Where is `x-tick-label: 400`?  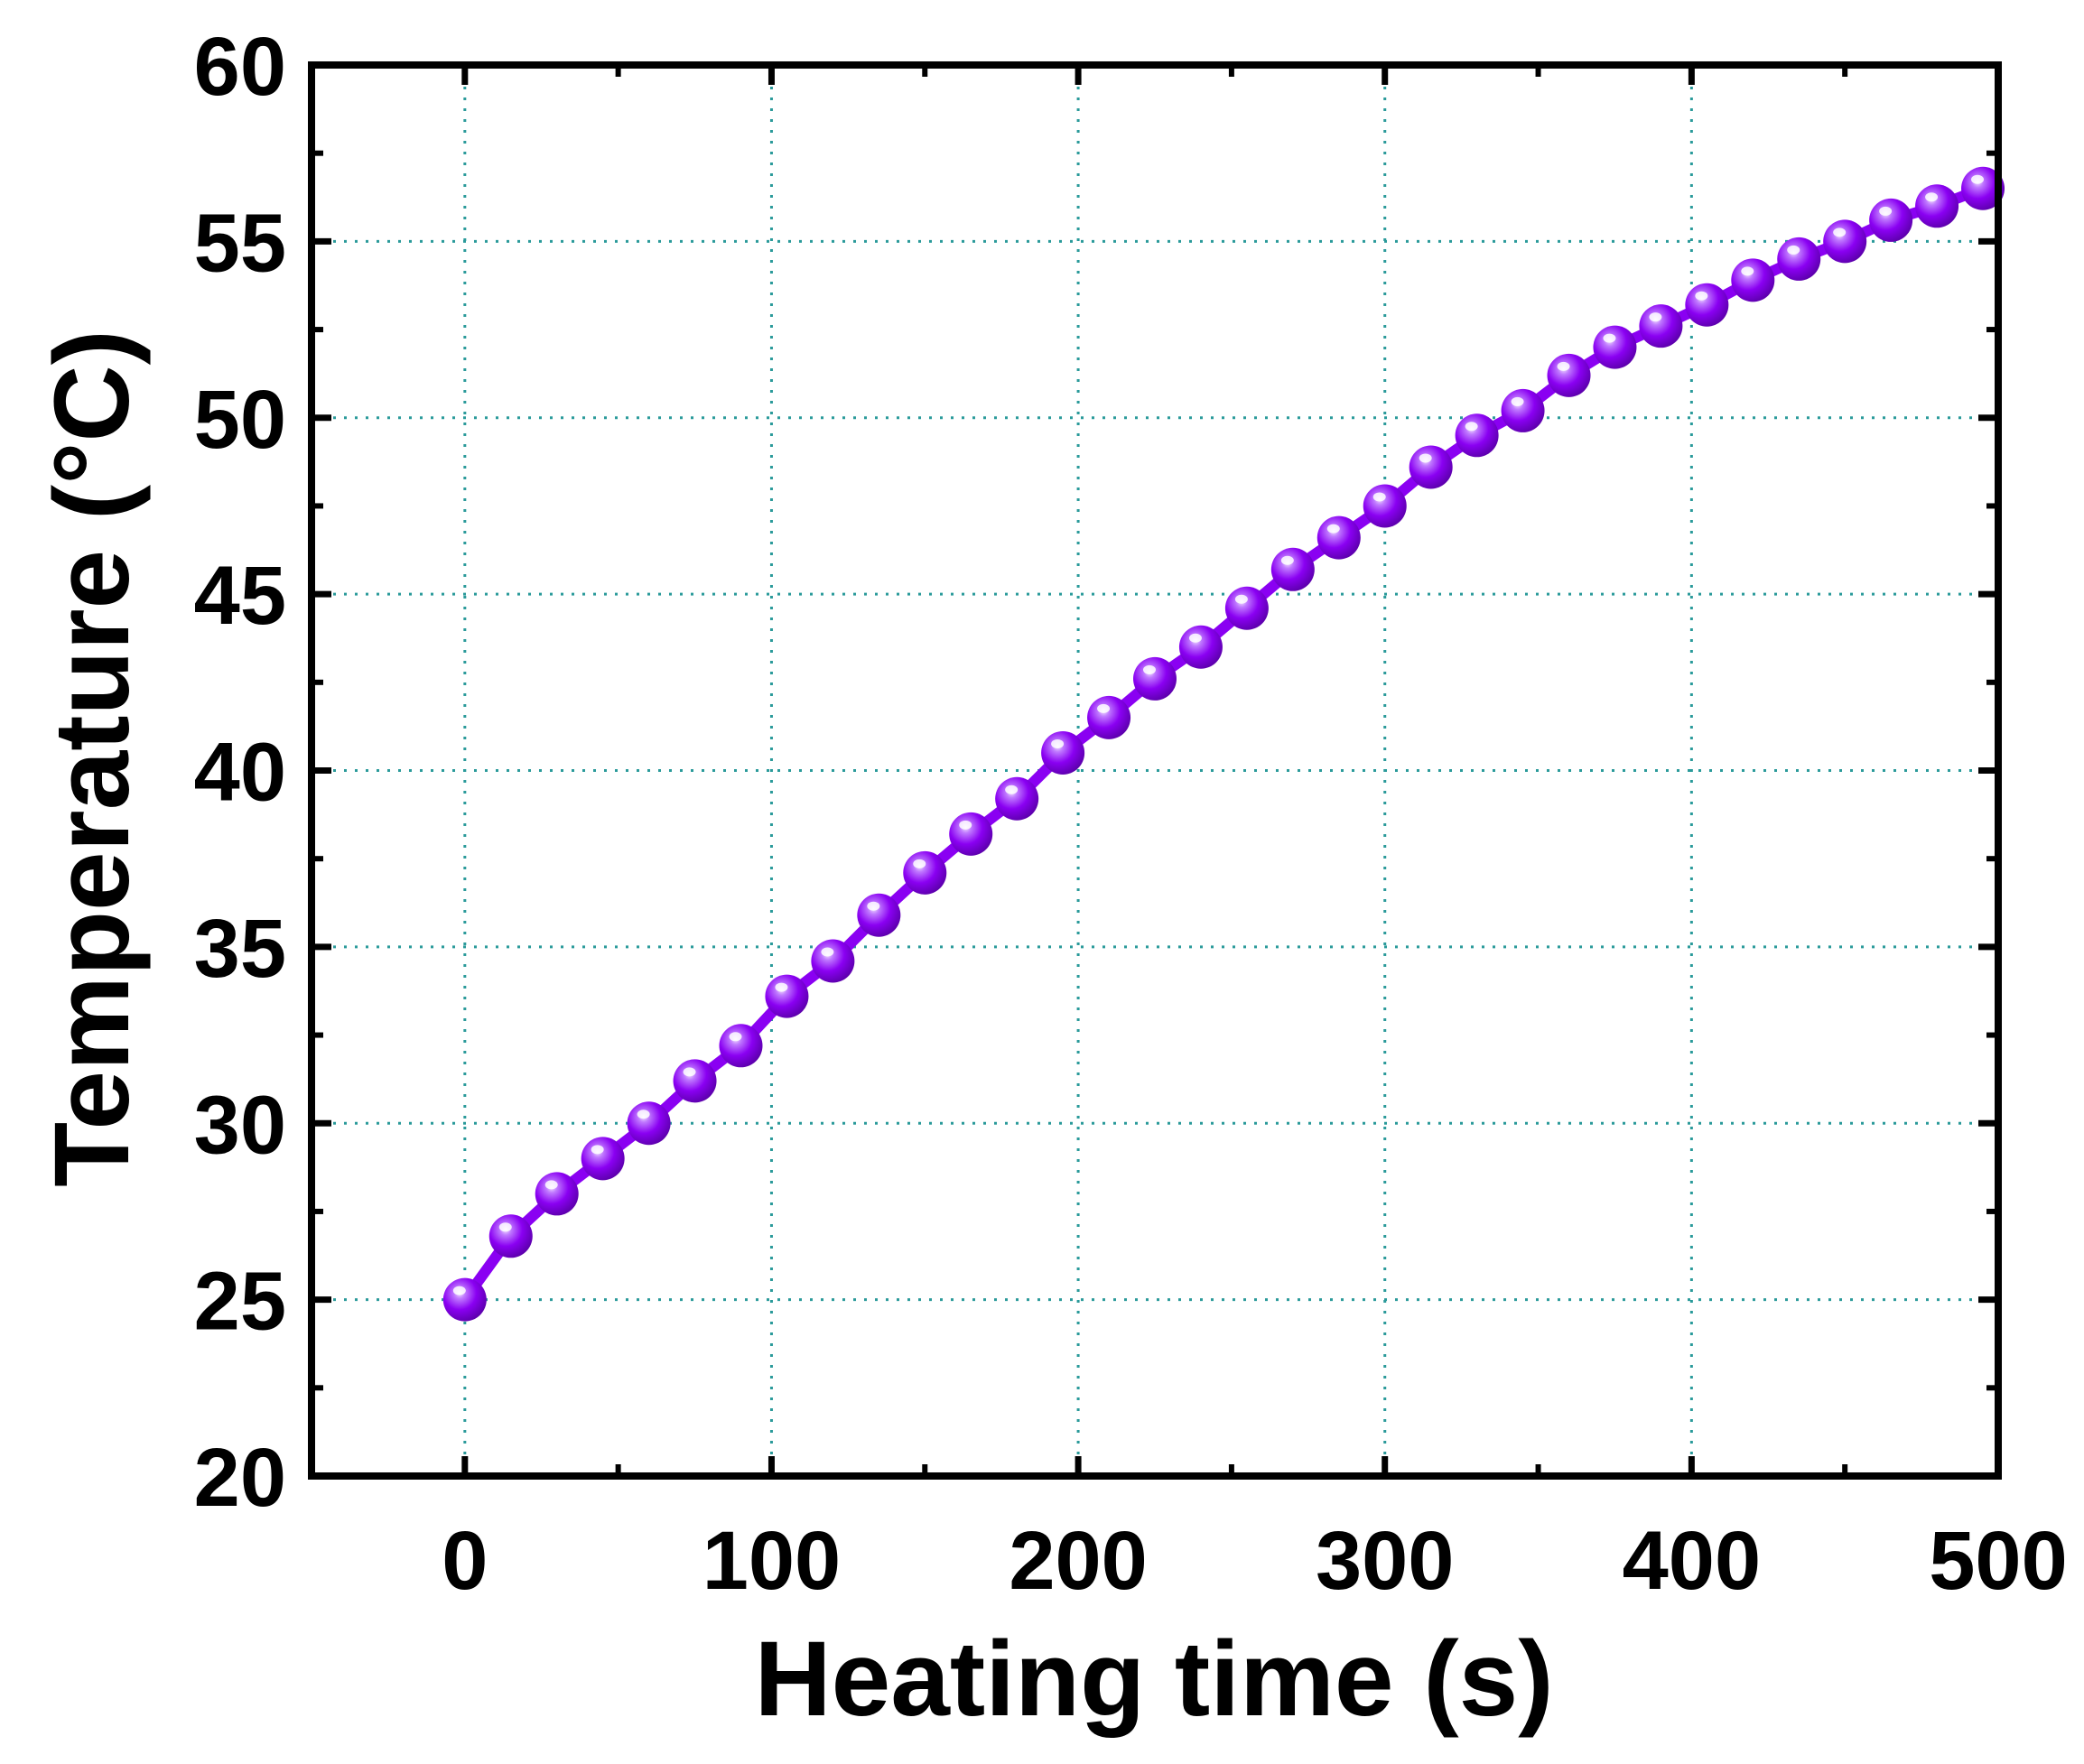
x-tick-label: 400 is located at coordinates (1693, 1561).